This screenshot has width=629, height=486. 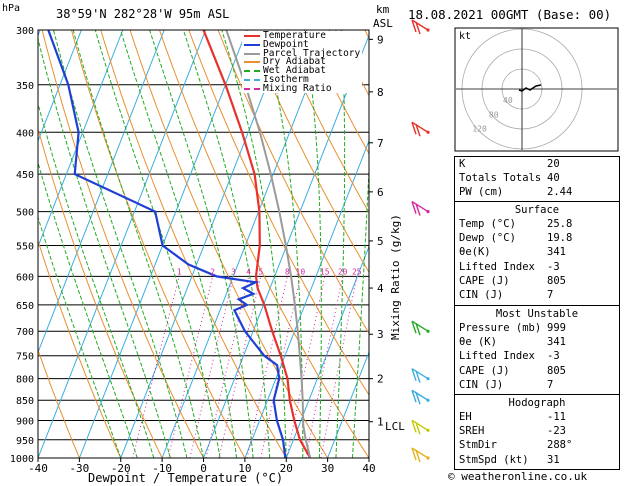 What do you see at coordinates (286, 44) in the screenshot?
I see `legend-label: Dewpoint` at bounding box center [286, 44].